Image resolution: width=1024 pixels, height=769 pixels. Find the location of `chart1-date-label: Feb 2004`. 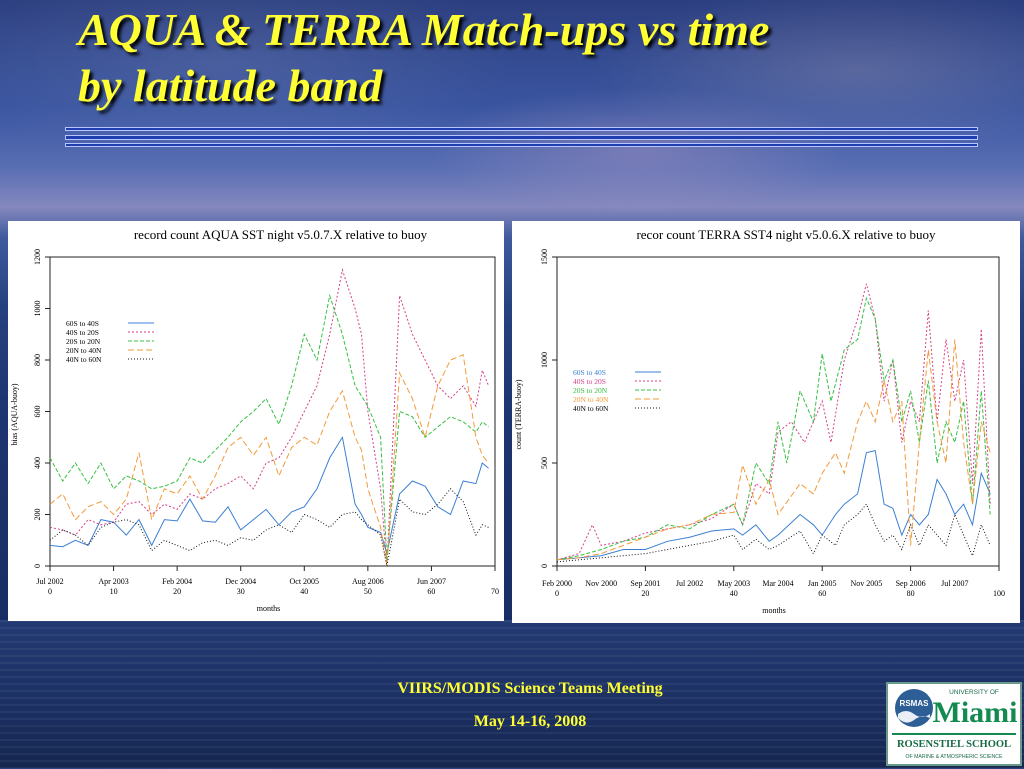

chart1-date-label: Feb 2004 is located at coordinates (177, 581).